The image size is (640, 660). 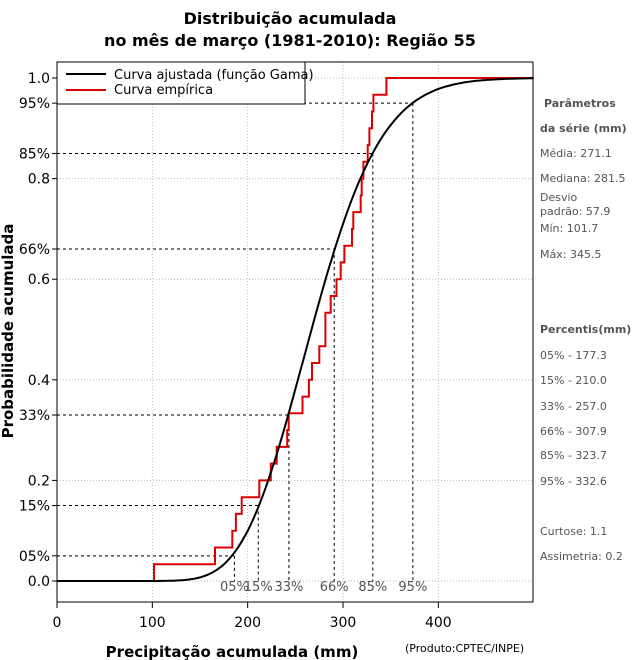 What do you see at coordinates (232, 651) in the screenshot?
I see `x-axis-title: Precipitação acumulada (mm)` at bounding box center [232, 651].